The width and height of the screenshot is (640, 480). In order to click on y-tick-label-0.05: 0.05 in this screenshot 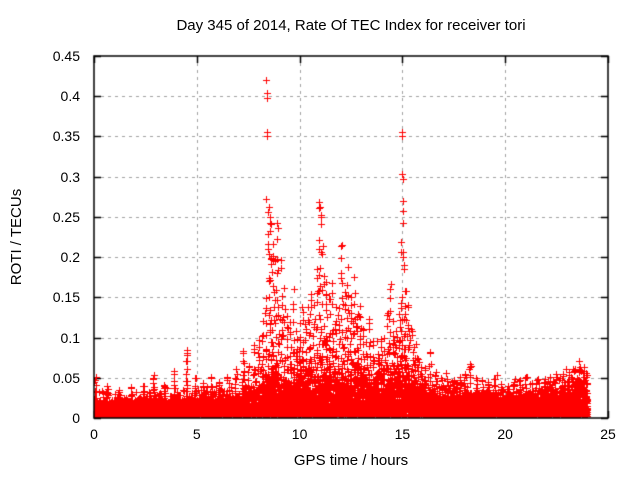, I will do `click(66, 377)`.